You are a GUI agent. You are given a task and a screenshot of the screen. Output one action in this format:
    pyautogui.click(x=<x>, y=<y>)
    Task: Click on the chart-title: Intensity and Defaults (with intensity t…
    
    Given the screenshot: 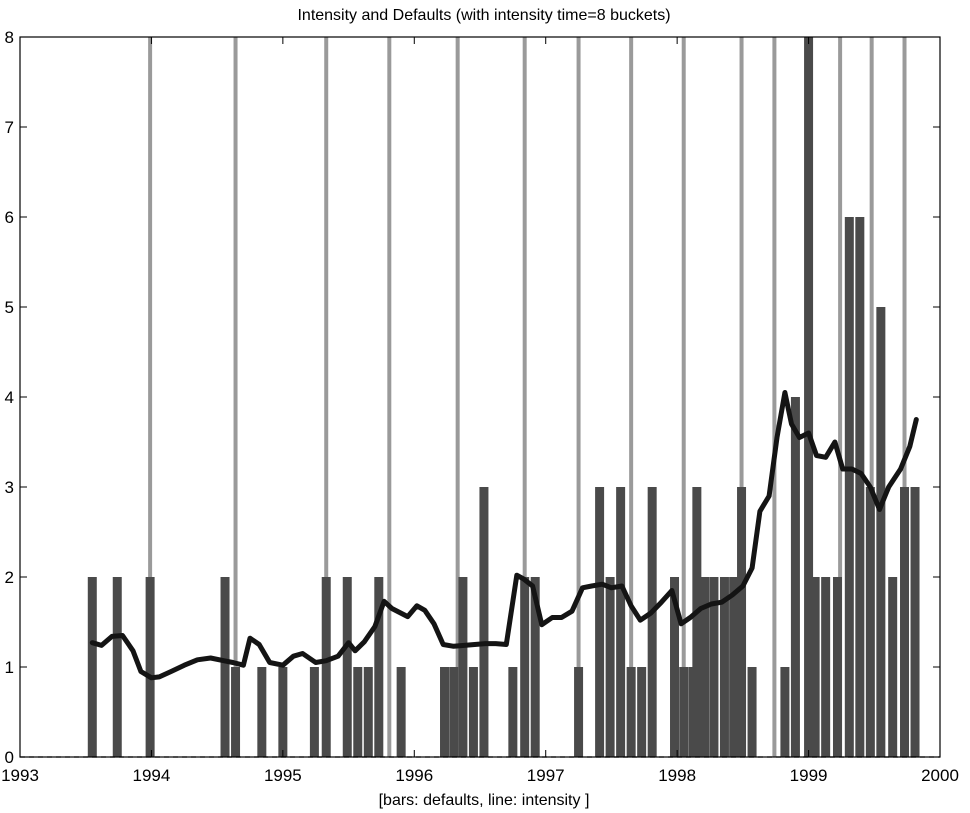 What is the action you would take?
    pyautogui.click(x=483, y=15)
    